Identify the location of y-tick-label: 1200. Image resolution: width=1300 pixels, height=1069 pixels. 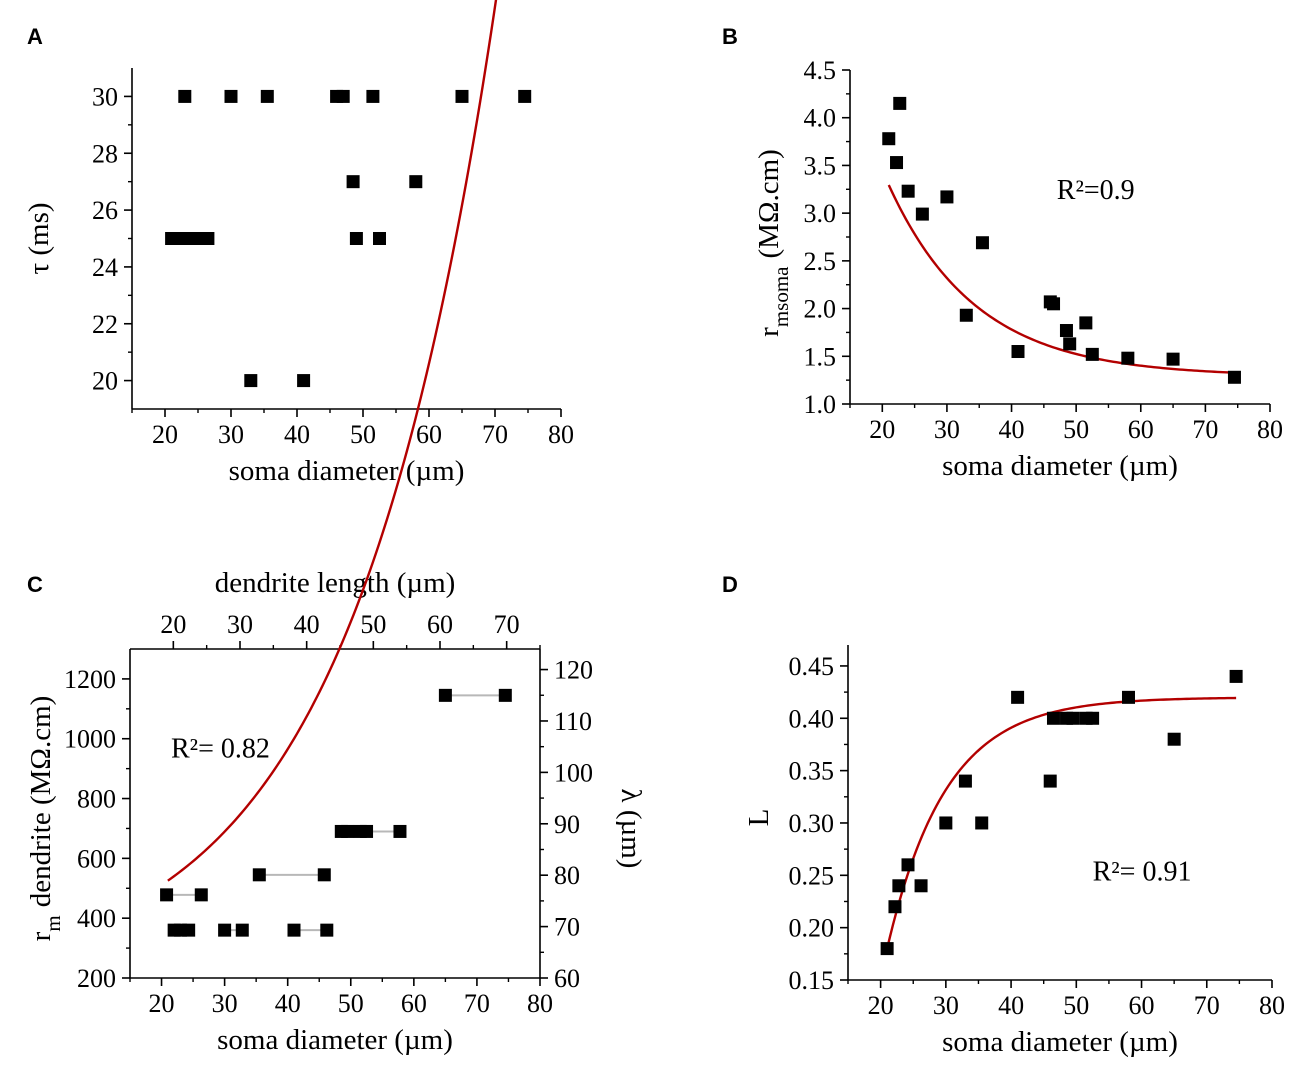
(90, 679).